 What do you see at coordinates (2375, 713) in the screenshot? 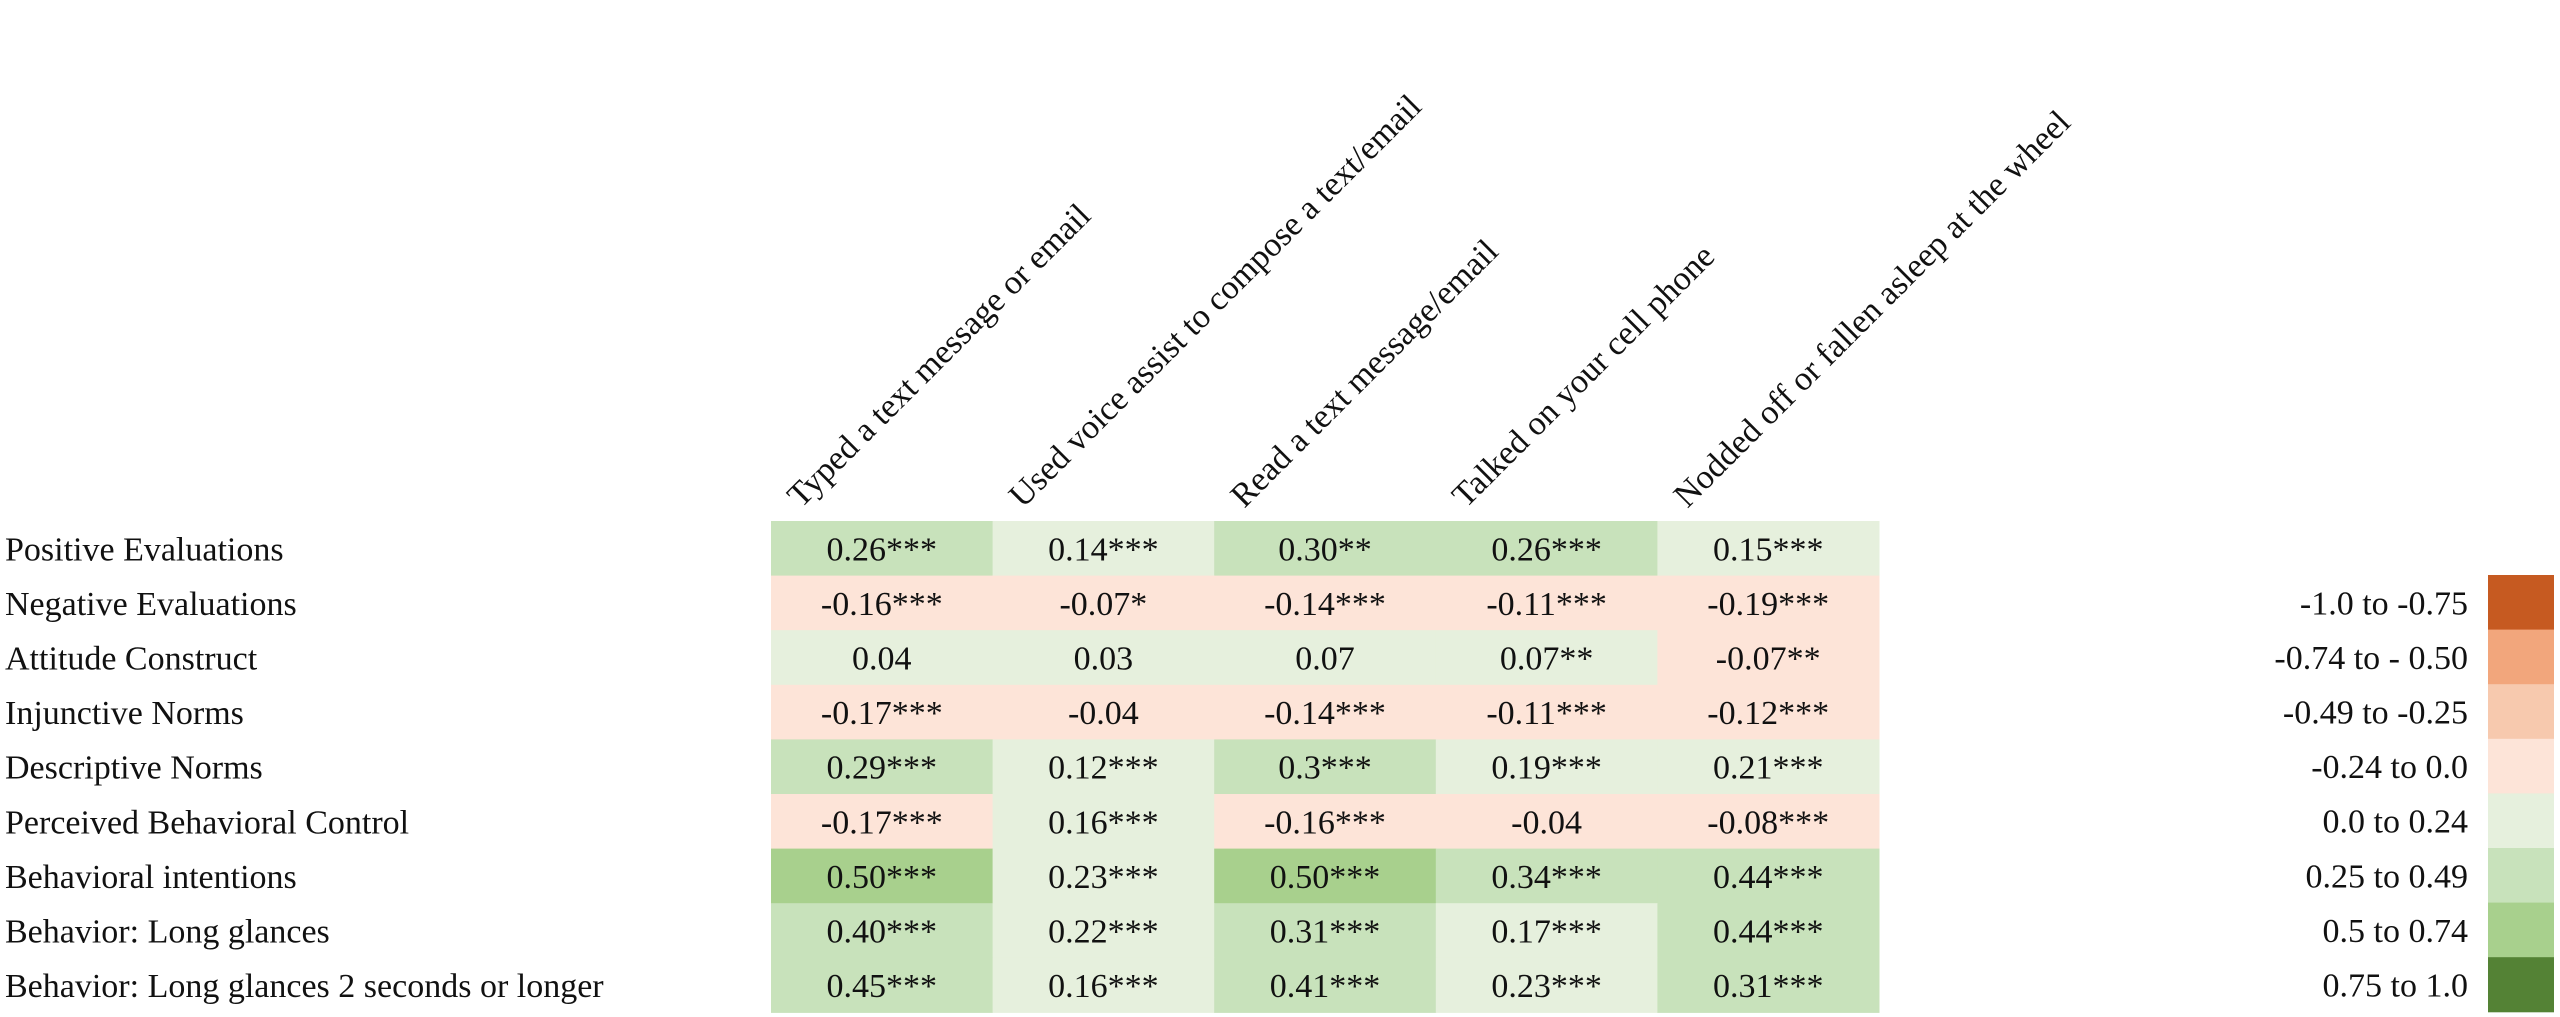
I see `legend-label: -0.49 to -0.25` at bounding box center [2375, 713].